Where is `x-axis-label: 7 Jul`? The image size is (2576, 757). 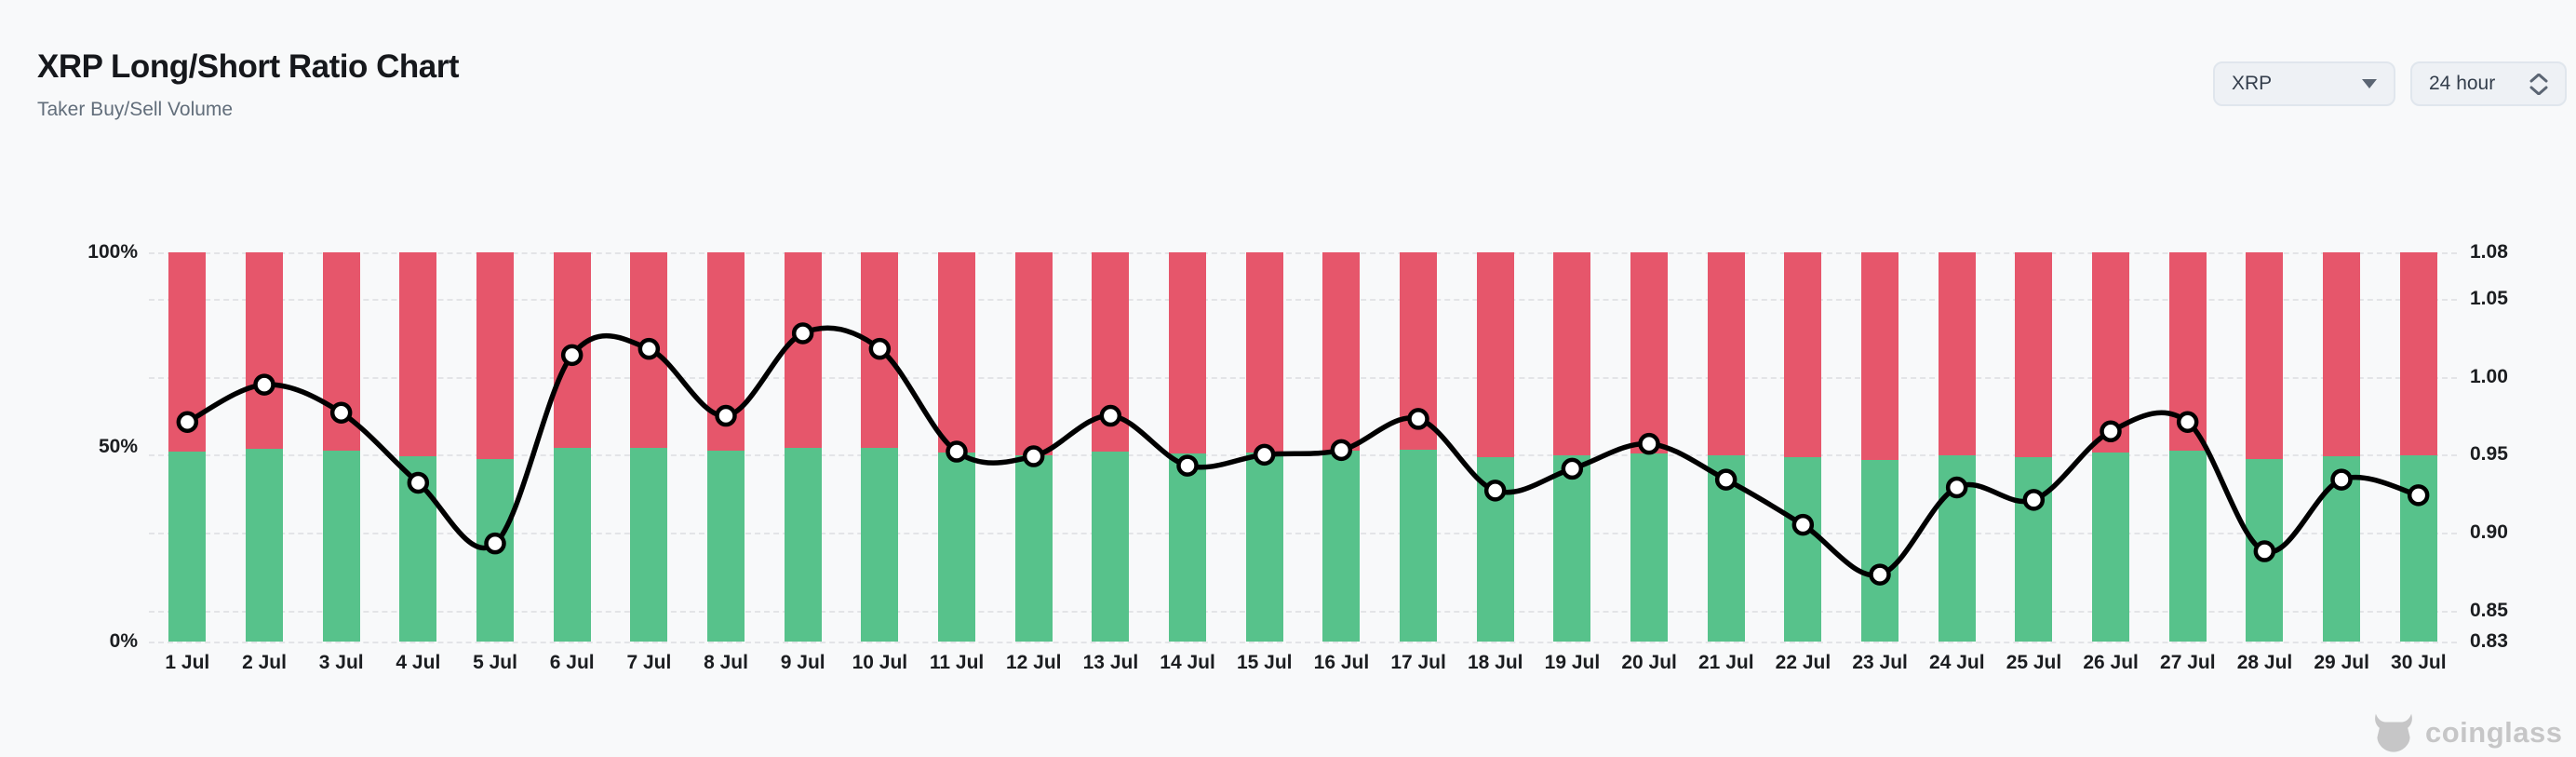 x-axis-label: 7 Jul is located at coordinates (649, 662).